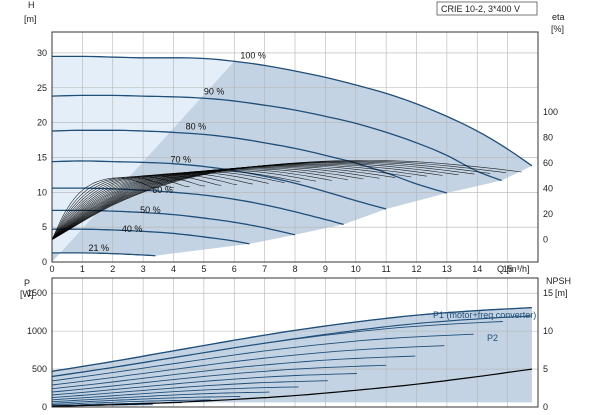 The image size is (593, 415). Describe the element at coordinates (173, 269) in the screenshot. I see `head-x-tick-label: 4` at that location.